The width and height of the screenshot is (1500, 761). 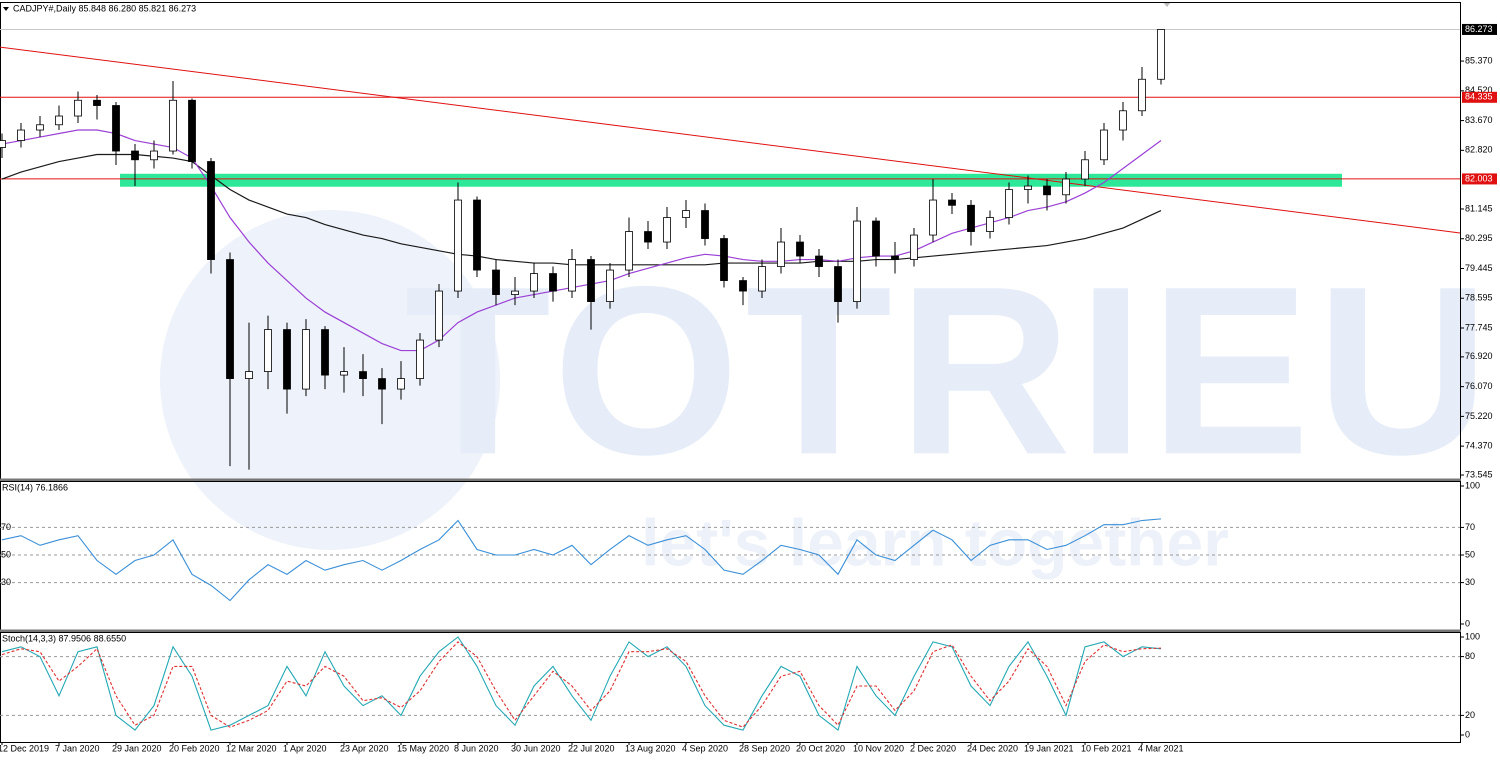 I want to click on x-tick-label: 22 Jul 2020, so click(x=591, y=748).